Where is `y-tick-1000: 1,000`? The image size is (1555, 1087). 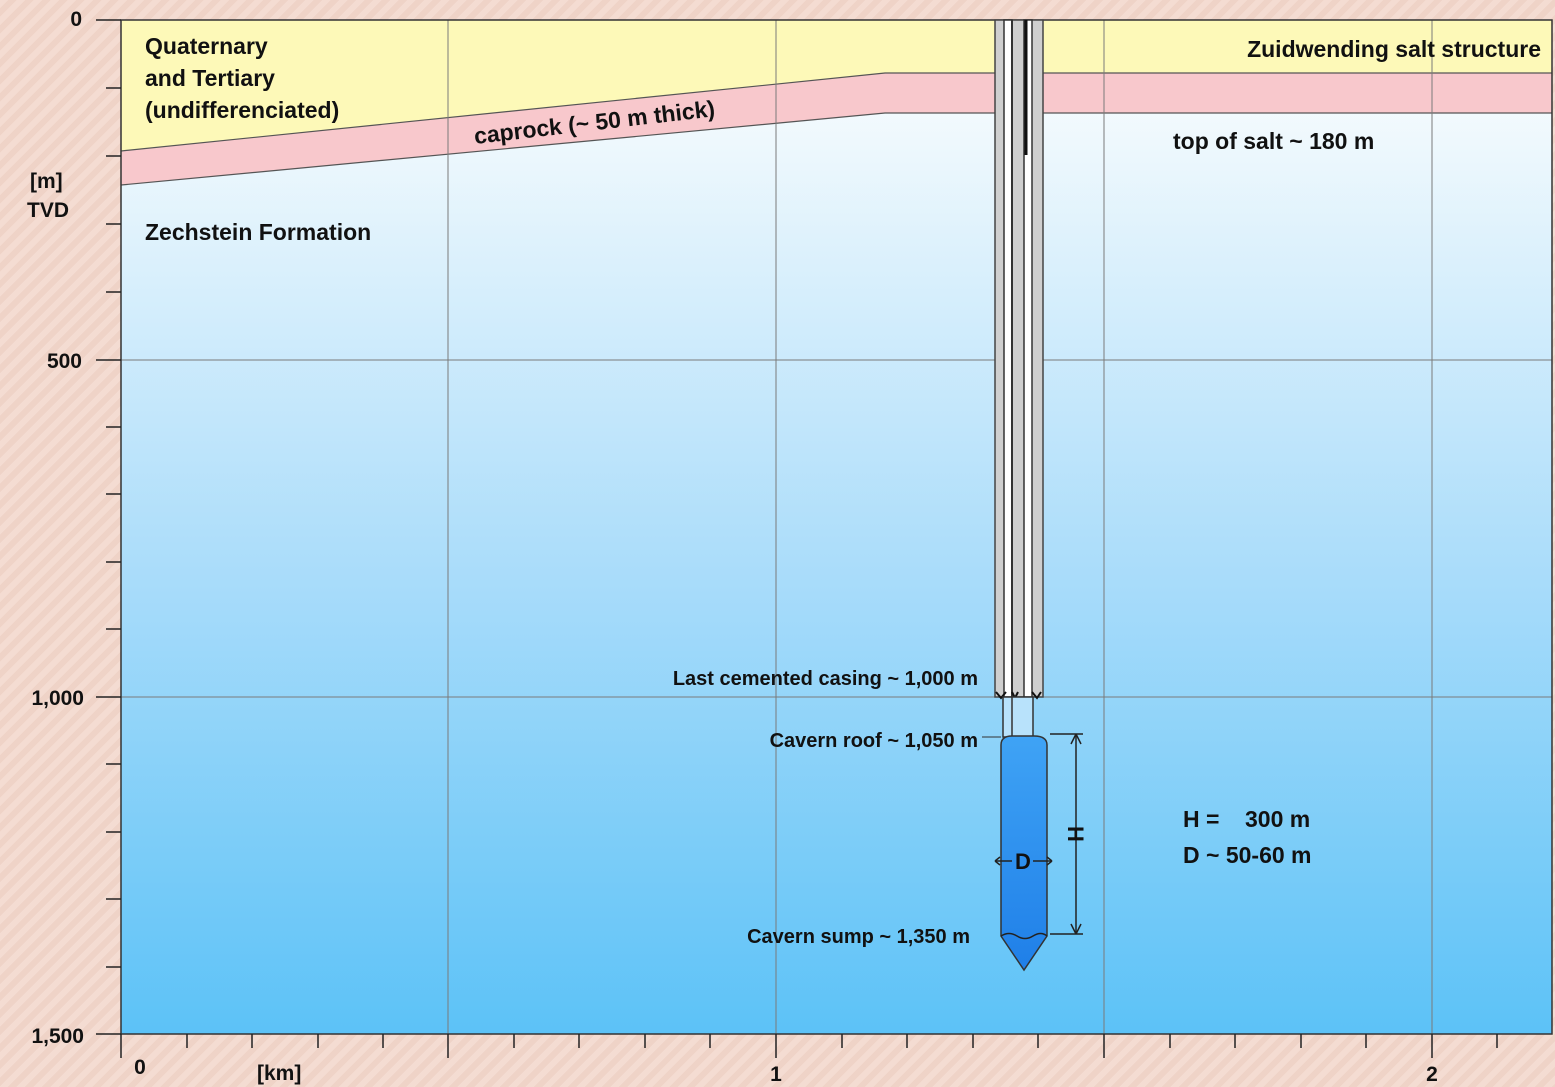
y-tick-1000: 1,000 is located at coordinates (57, 698).